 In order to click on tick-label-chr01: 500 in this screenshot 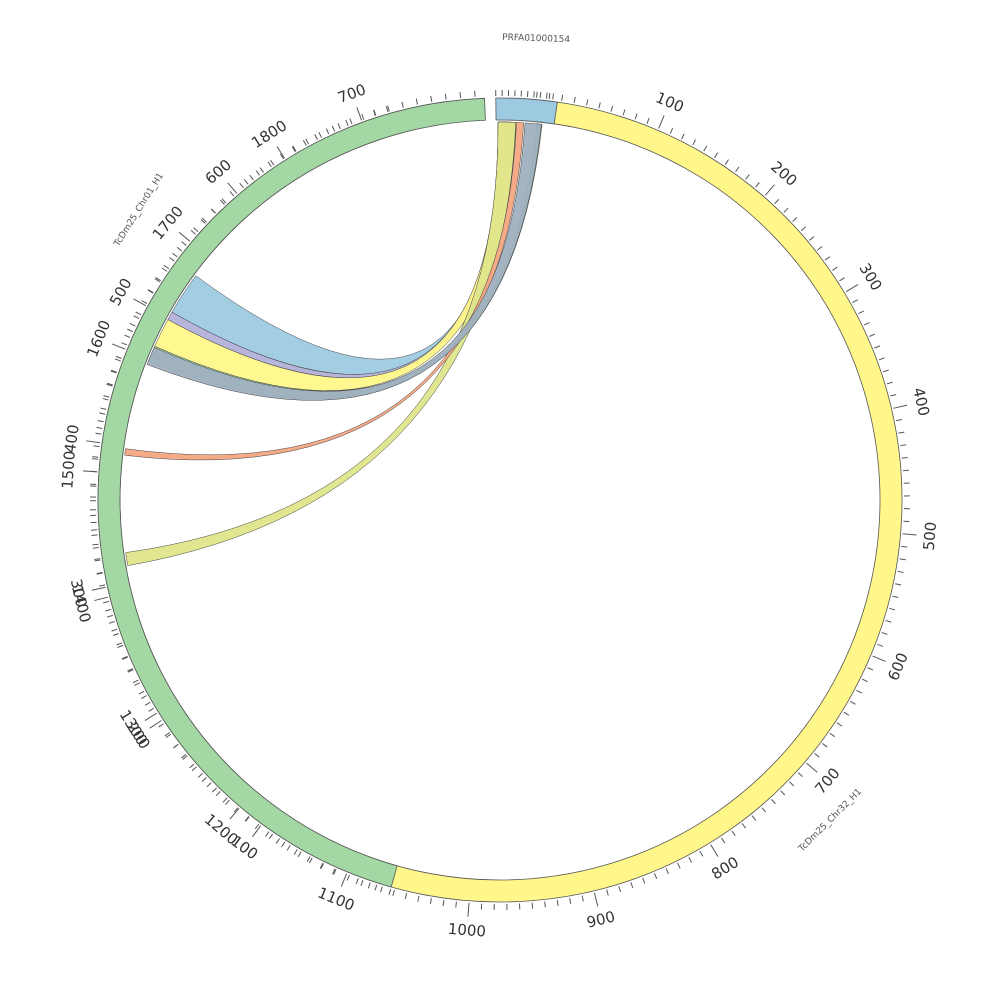, I will do `click(121, 292)`.